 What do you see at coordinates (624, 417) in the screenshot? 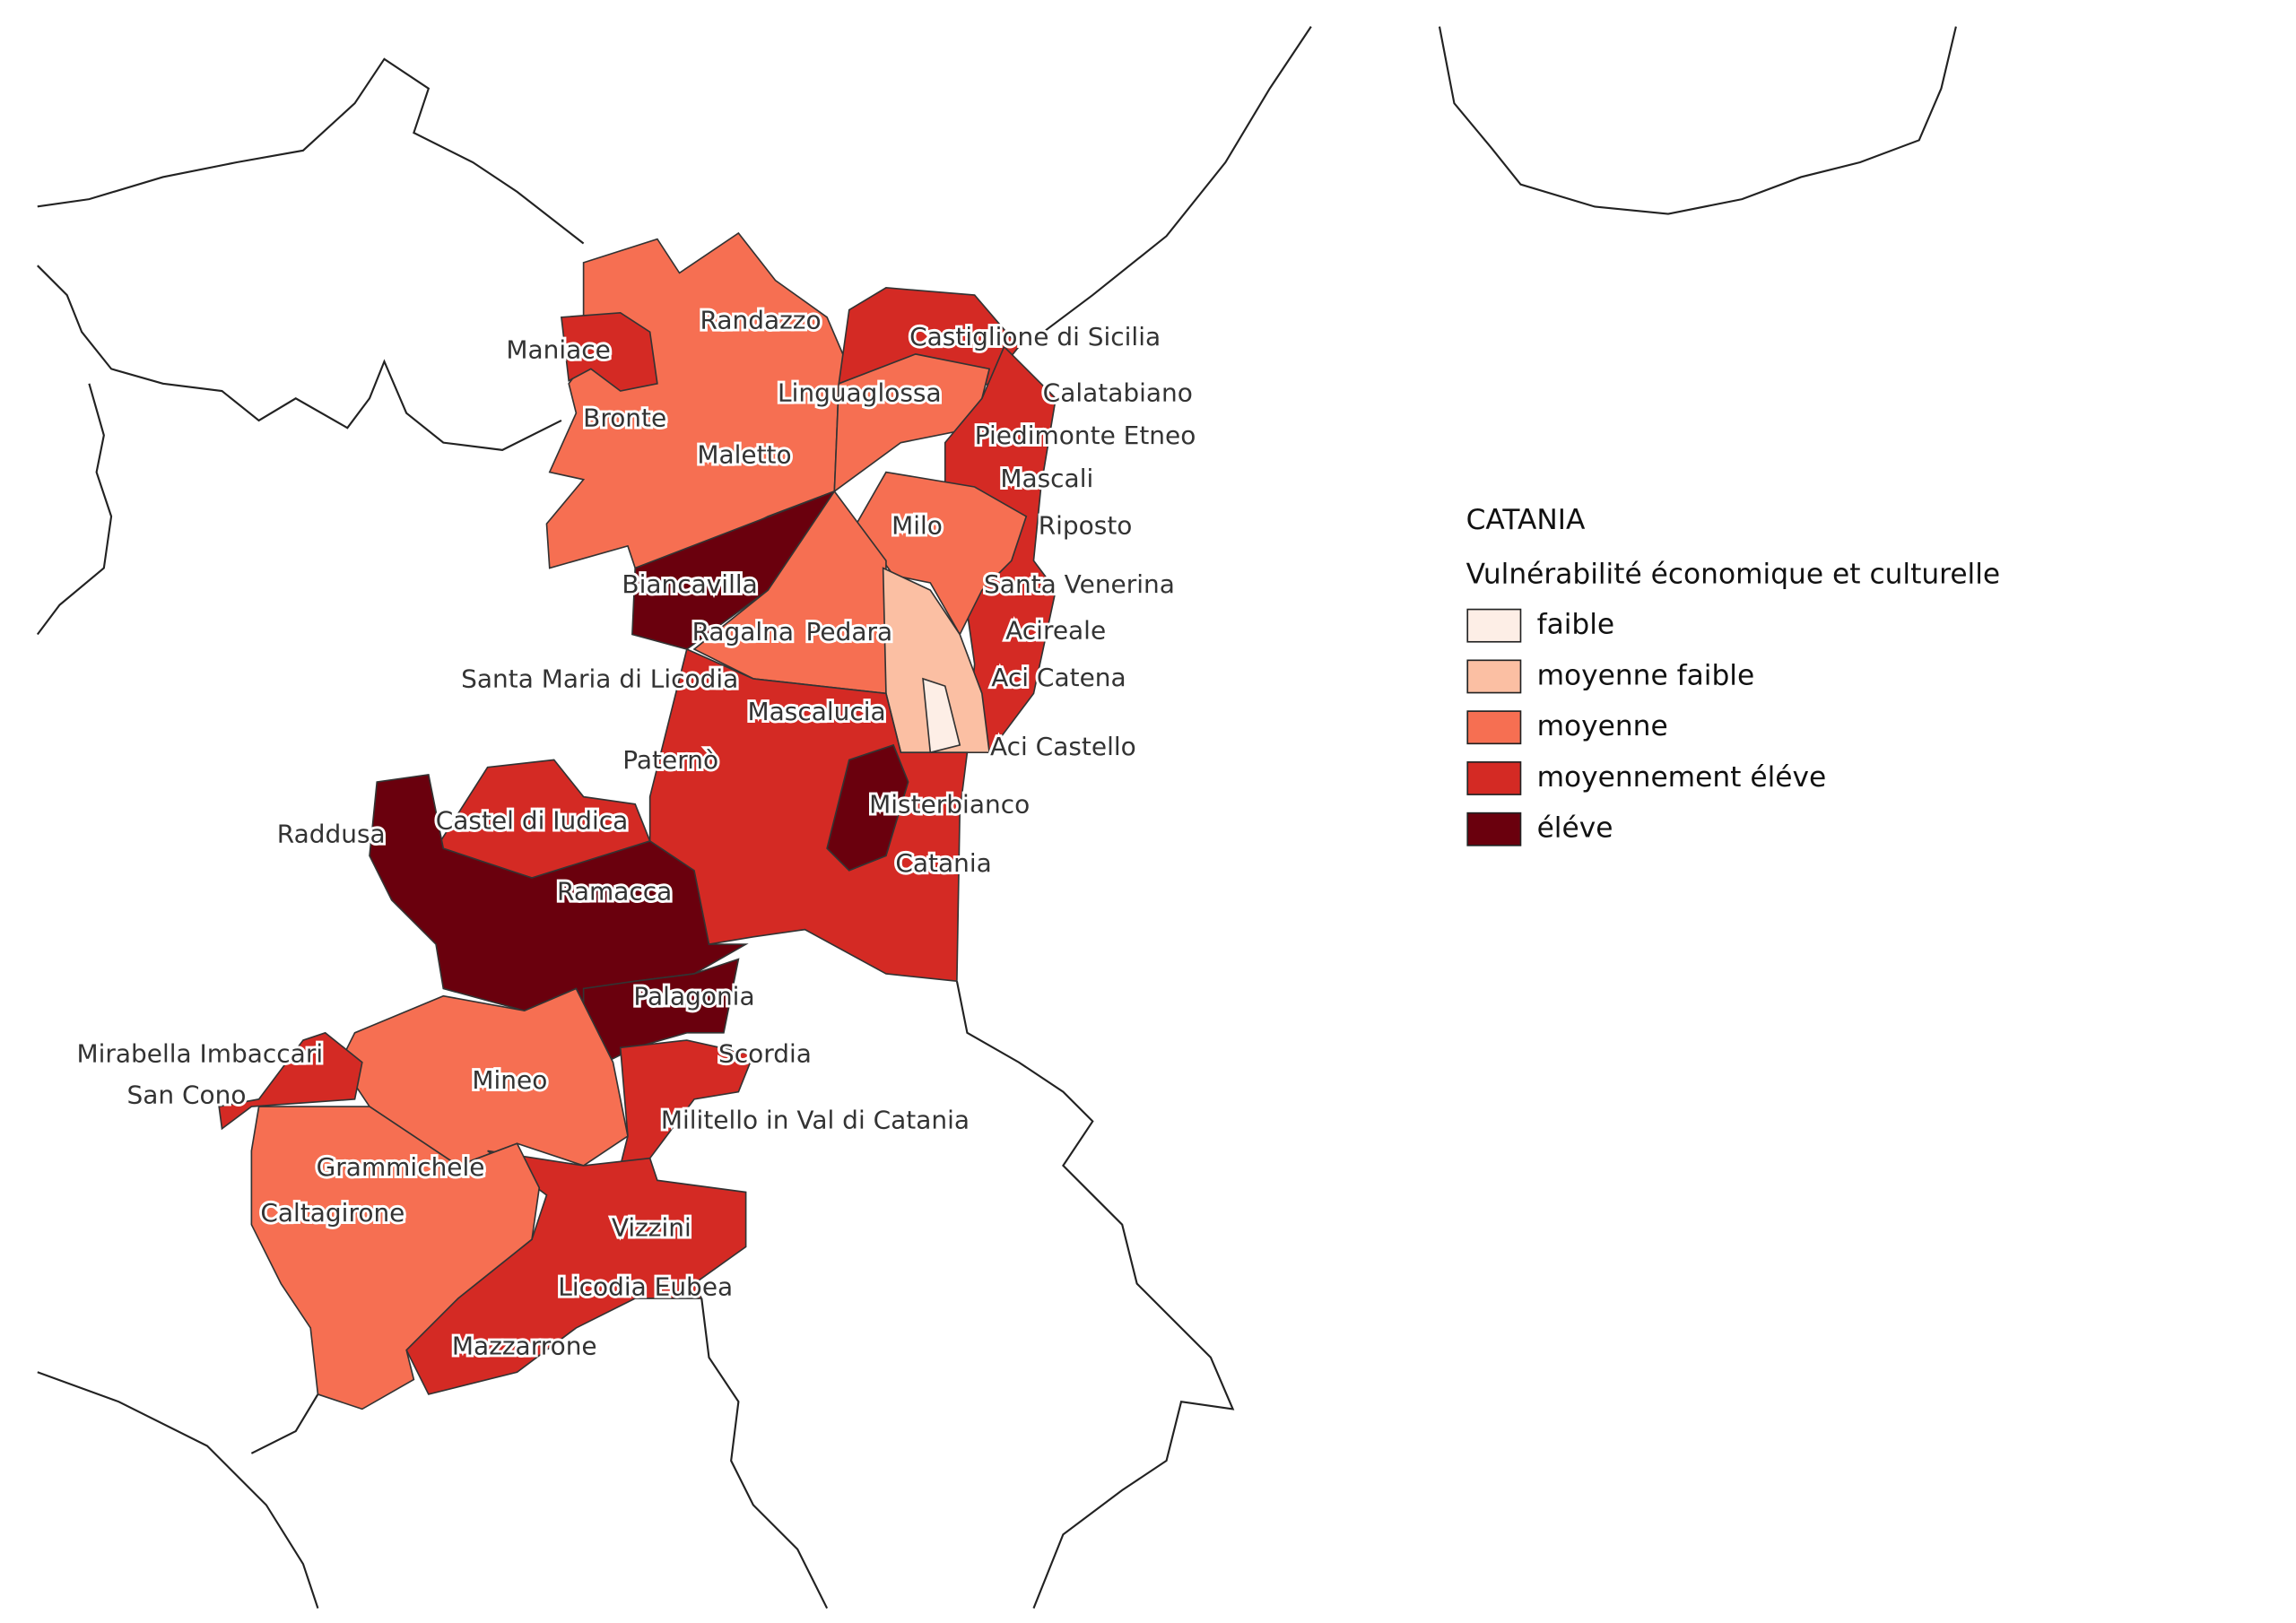
I see `place-label: Bronte` at bounding box center [624, 417].